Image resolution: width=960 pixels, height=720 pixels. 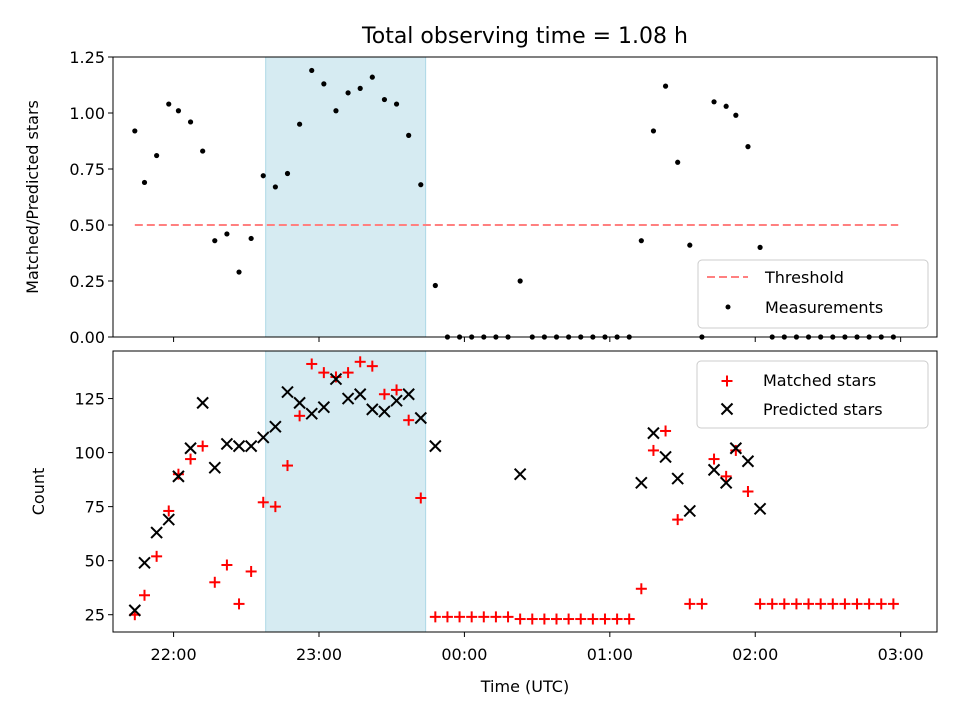 I want to click on y-tick-label: 0.00, so click(x=87, y=337).